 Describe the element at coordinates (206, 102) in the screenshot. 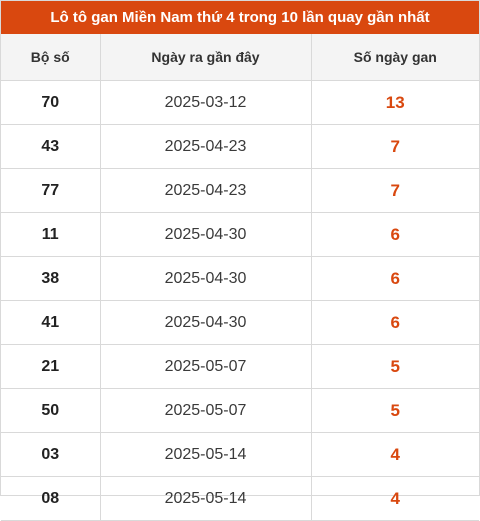

I see `date-cell: 2025-03-12` at that location.